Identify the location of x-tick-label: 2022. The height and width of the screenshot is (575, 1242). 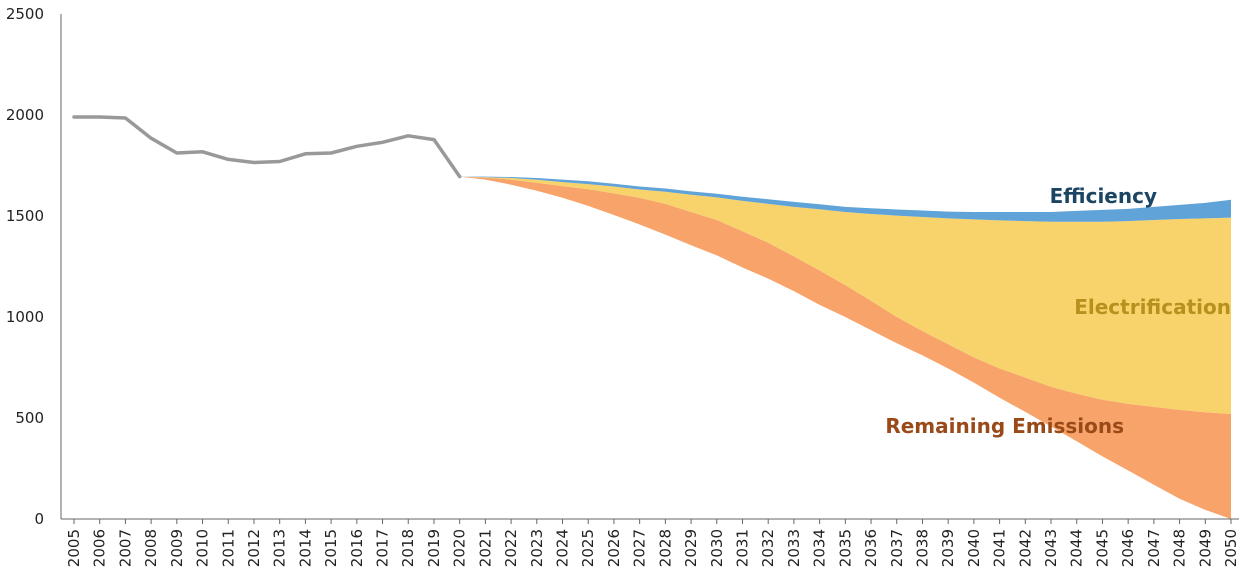
(511, 548).